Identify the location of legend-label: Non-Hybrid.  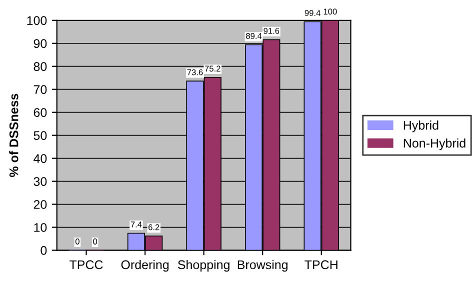
(435, 144).